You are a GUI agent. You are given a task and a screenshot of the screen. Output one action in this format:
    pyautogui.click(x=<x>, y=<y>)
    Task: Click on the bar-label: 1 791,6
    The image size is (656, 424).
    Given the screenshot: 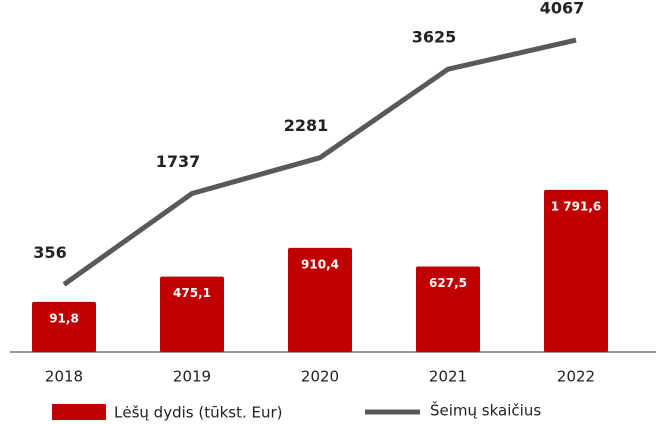 What is the action you would take?
    pyautogui.click(x=576, y=206)
    